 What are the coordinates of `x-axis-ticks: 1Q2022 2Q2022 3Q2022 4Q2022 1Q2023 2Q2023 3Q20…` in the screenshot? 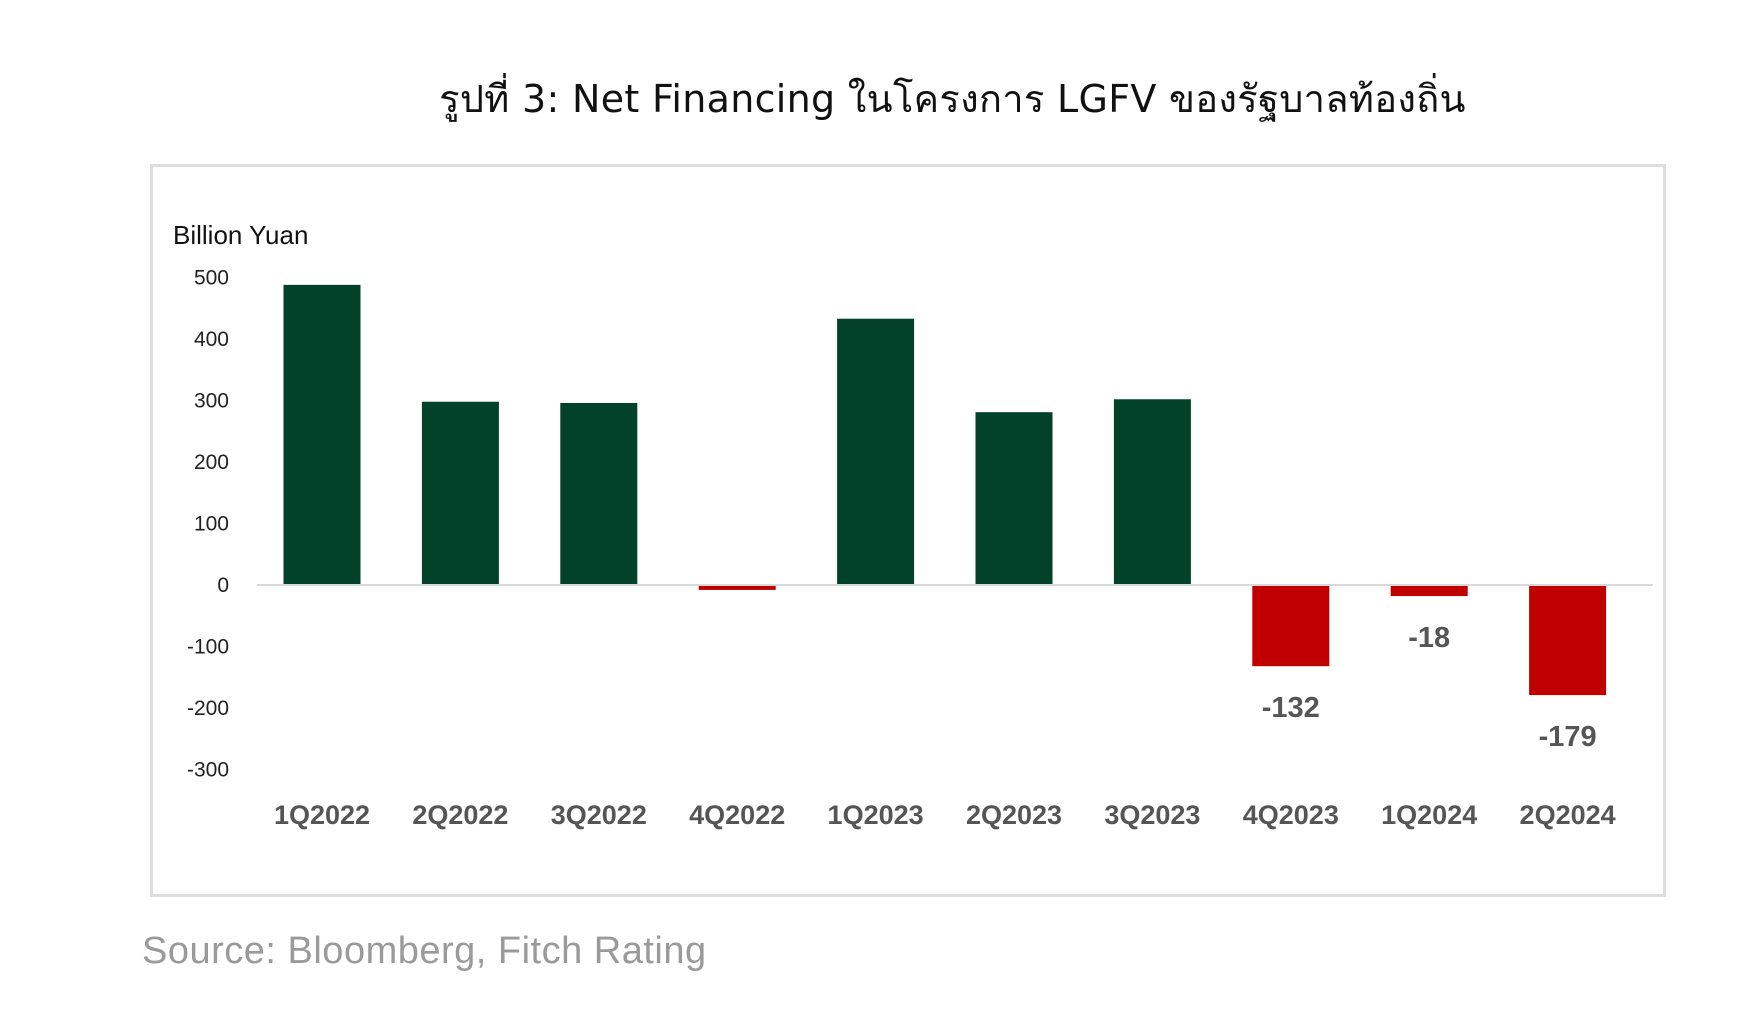 It's located at (945, 815).